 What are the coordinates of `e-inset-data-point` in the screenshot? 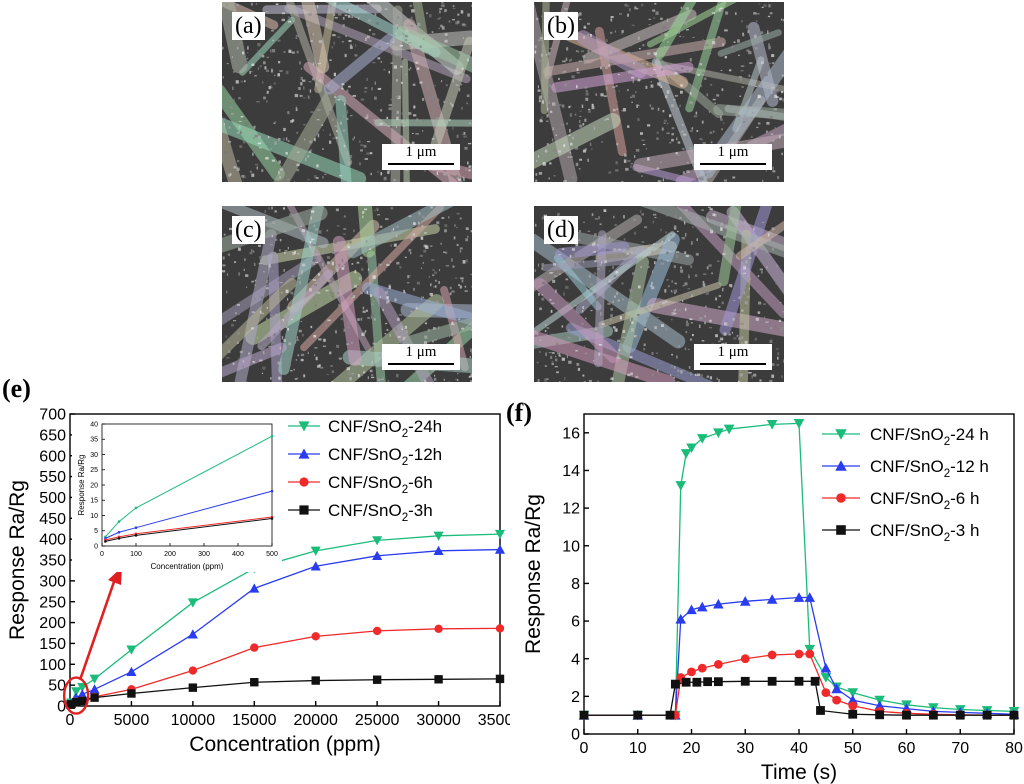 It's located at (136, 508).